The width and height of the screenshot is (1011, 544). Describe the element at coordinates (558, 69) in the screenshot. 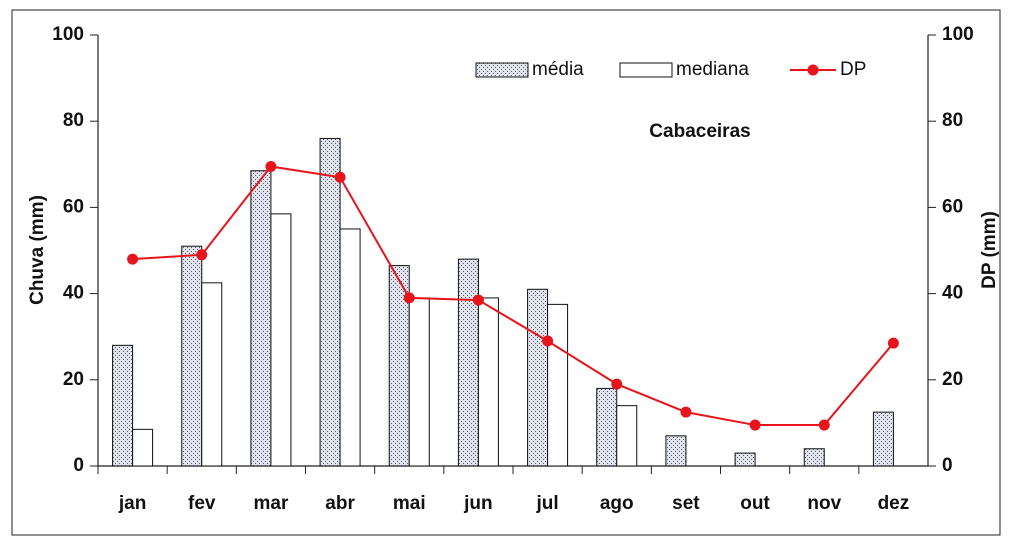

I see `legend-label: média` at that location.